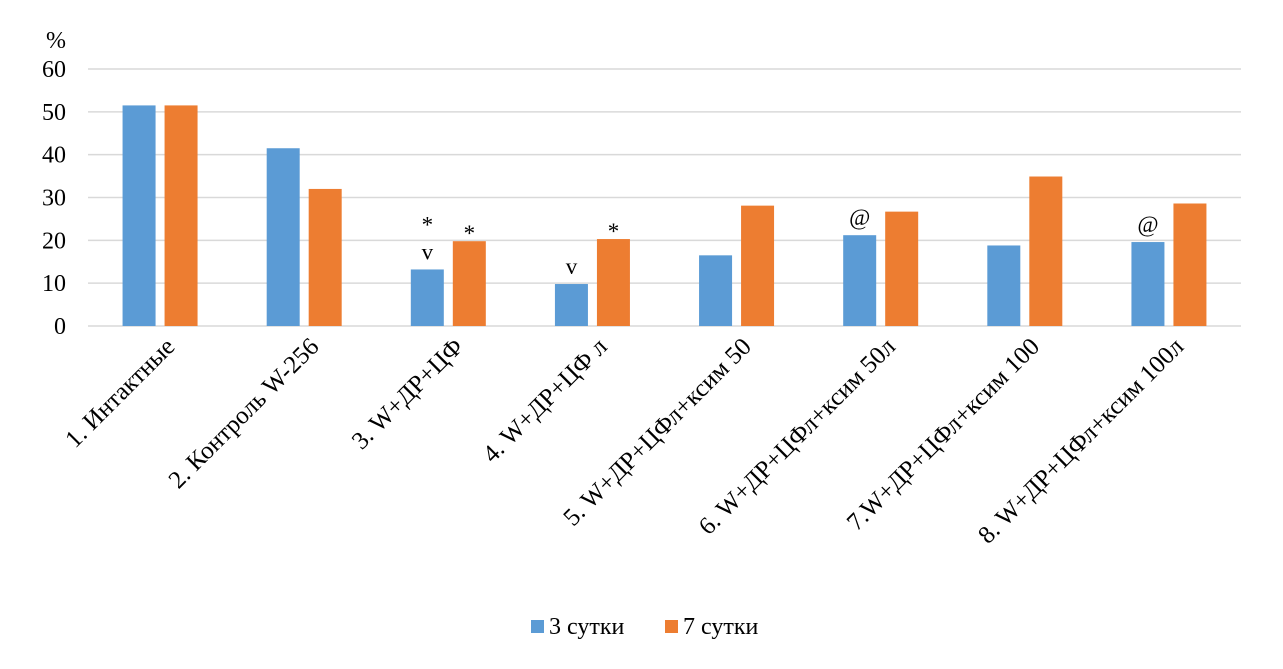 Image resolution: width=1283 pixels, height=669 pixels. I want to click on x-category-label: 2. Контроль W-256, so click(244, 413).